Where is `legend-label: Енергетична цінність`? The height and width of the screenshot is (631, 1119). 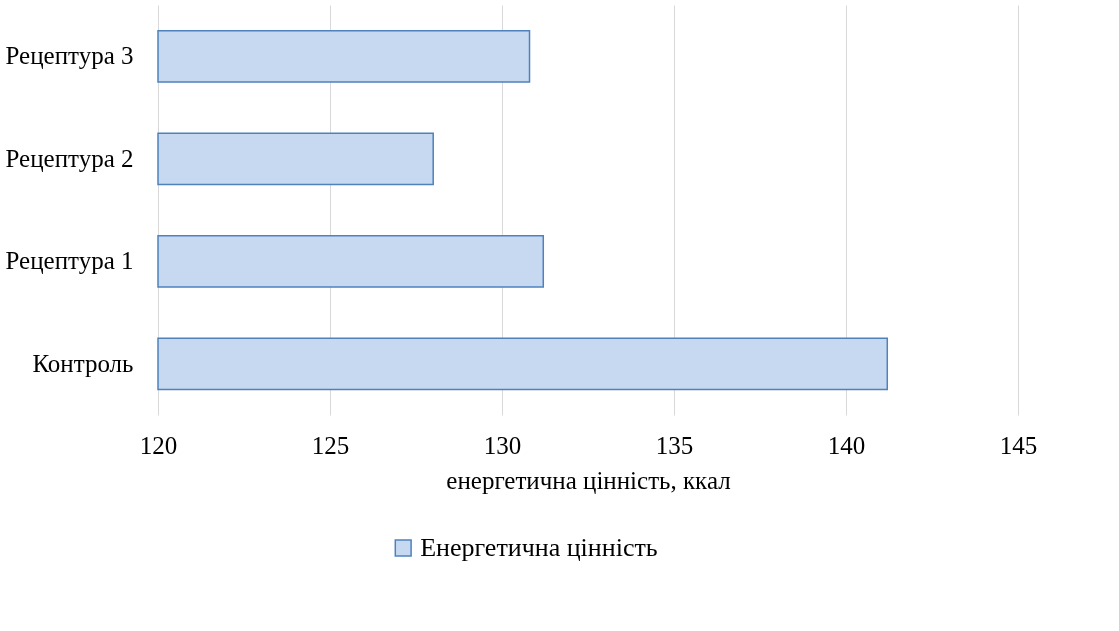
legend-label: Енергетична цінність is located at coordinates (539, 547).